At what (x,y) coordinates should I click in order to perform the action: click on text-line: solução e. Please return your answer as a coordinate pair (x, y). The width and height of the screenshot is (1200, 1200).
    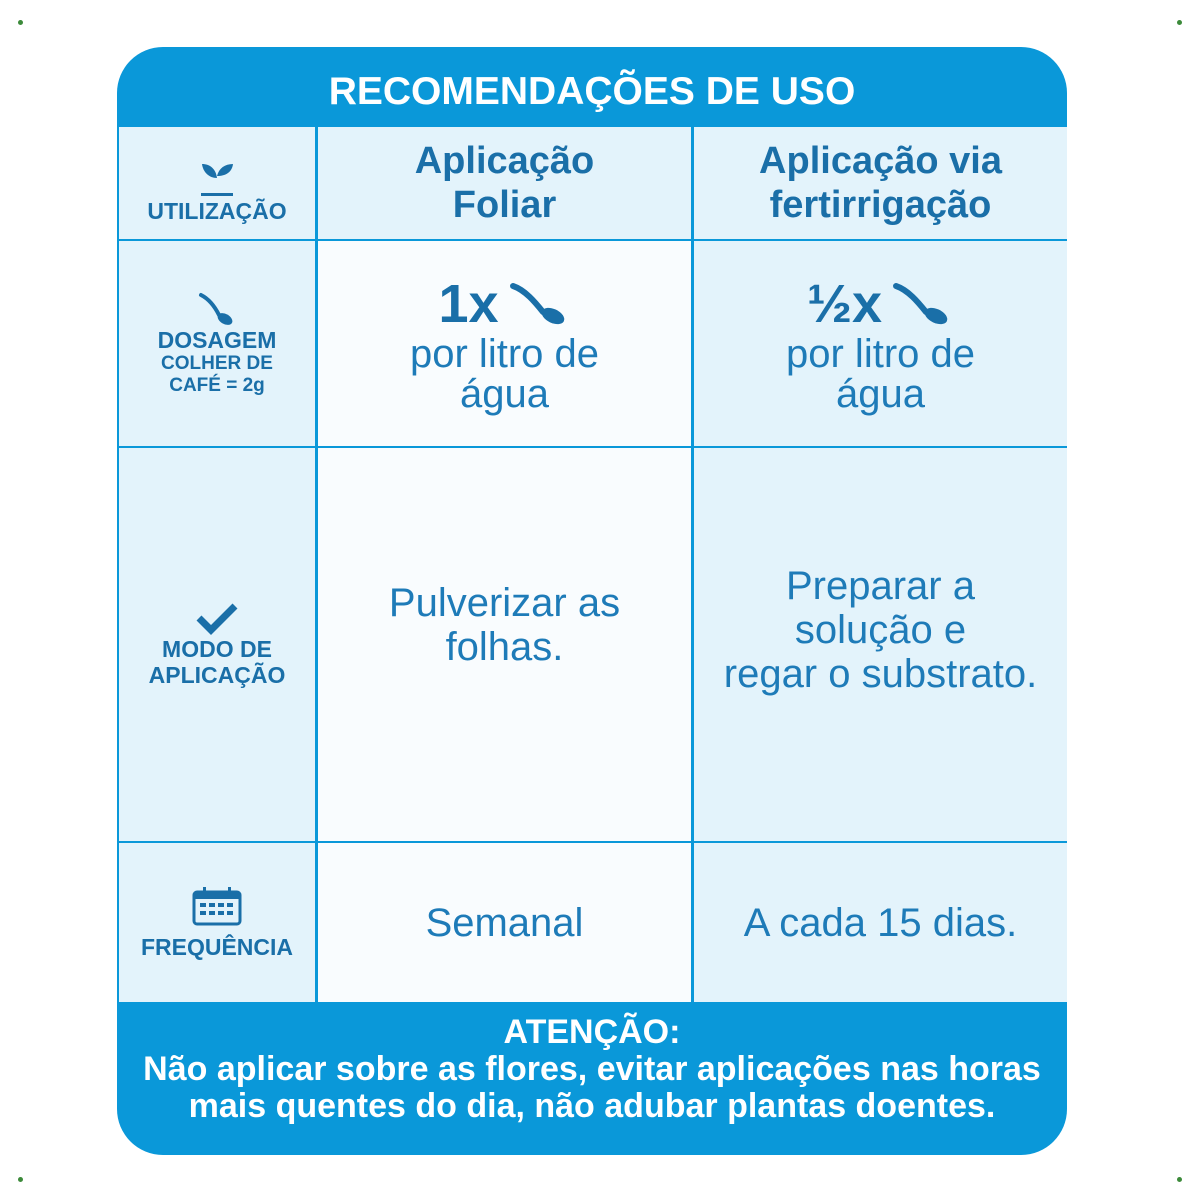
    Looking at the image, I should click on (880, 629).